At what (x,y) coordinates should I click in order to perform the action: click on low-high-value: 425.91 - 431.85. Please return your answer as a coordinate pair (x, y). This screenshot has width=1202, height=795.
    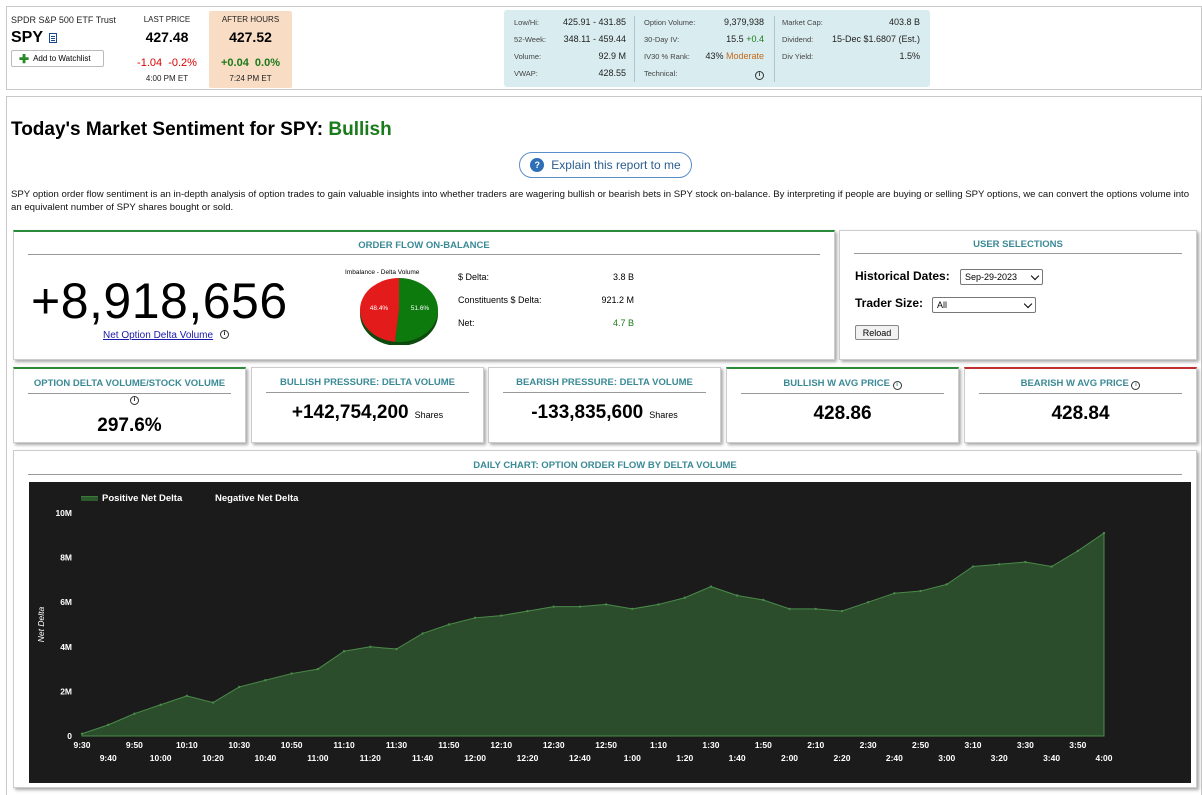
    Looking at the image, I should click on (594, 22).